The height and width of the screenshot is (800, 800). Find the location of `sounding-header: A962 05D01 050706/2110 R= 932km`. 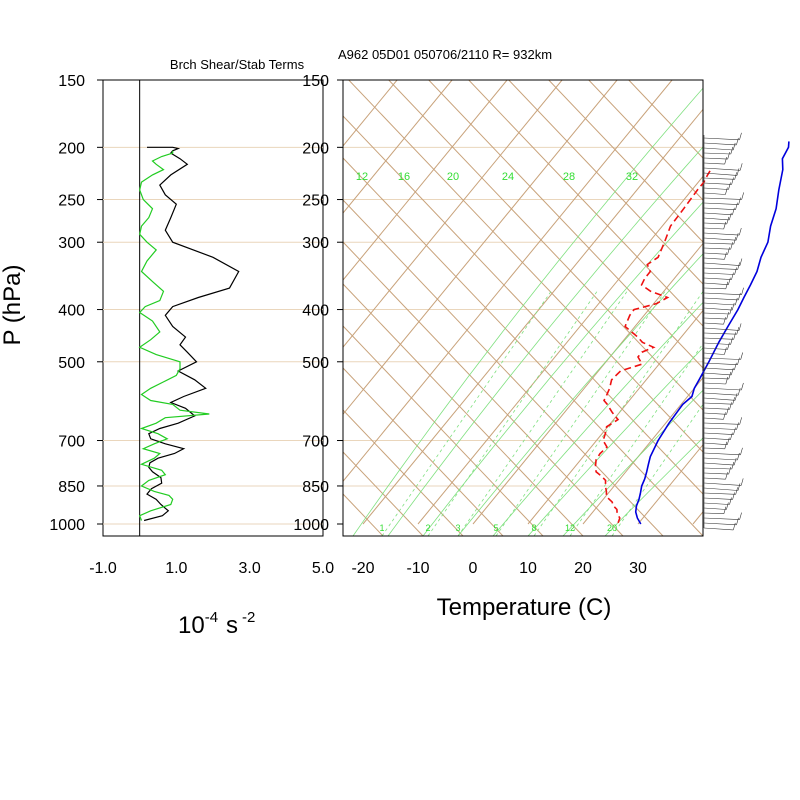

sounding-header: A962 05D01 050706/2110 R= 932km is located at coordinates (445, 54).